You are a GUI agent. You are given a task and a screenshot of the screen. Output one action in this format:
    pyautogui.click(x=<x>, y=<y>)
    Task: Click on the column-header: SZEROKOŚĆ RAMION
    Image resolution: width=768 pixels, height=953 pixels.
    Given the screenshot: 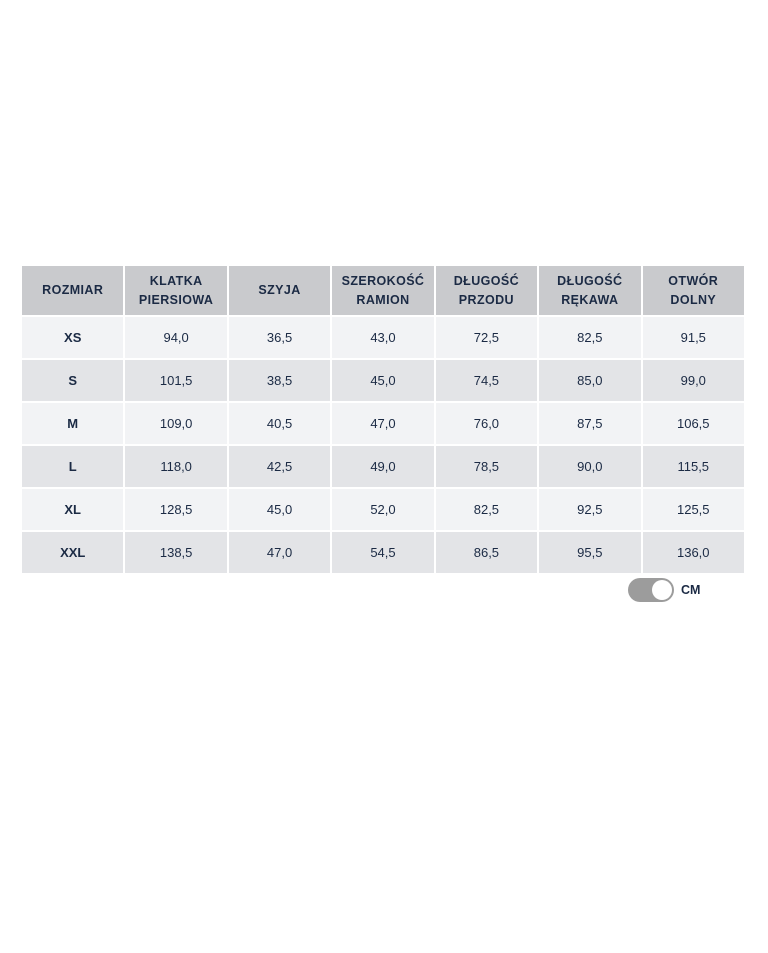 What is the action you would take?
    pyautogui.click(x=383, y=290)
    